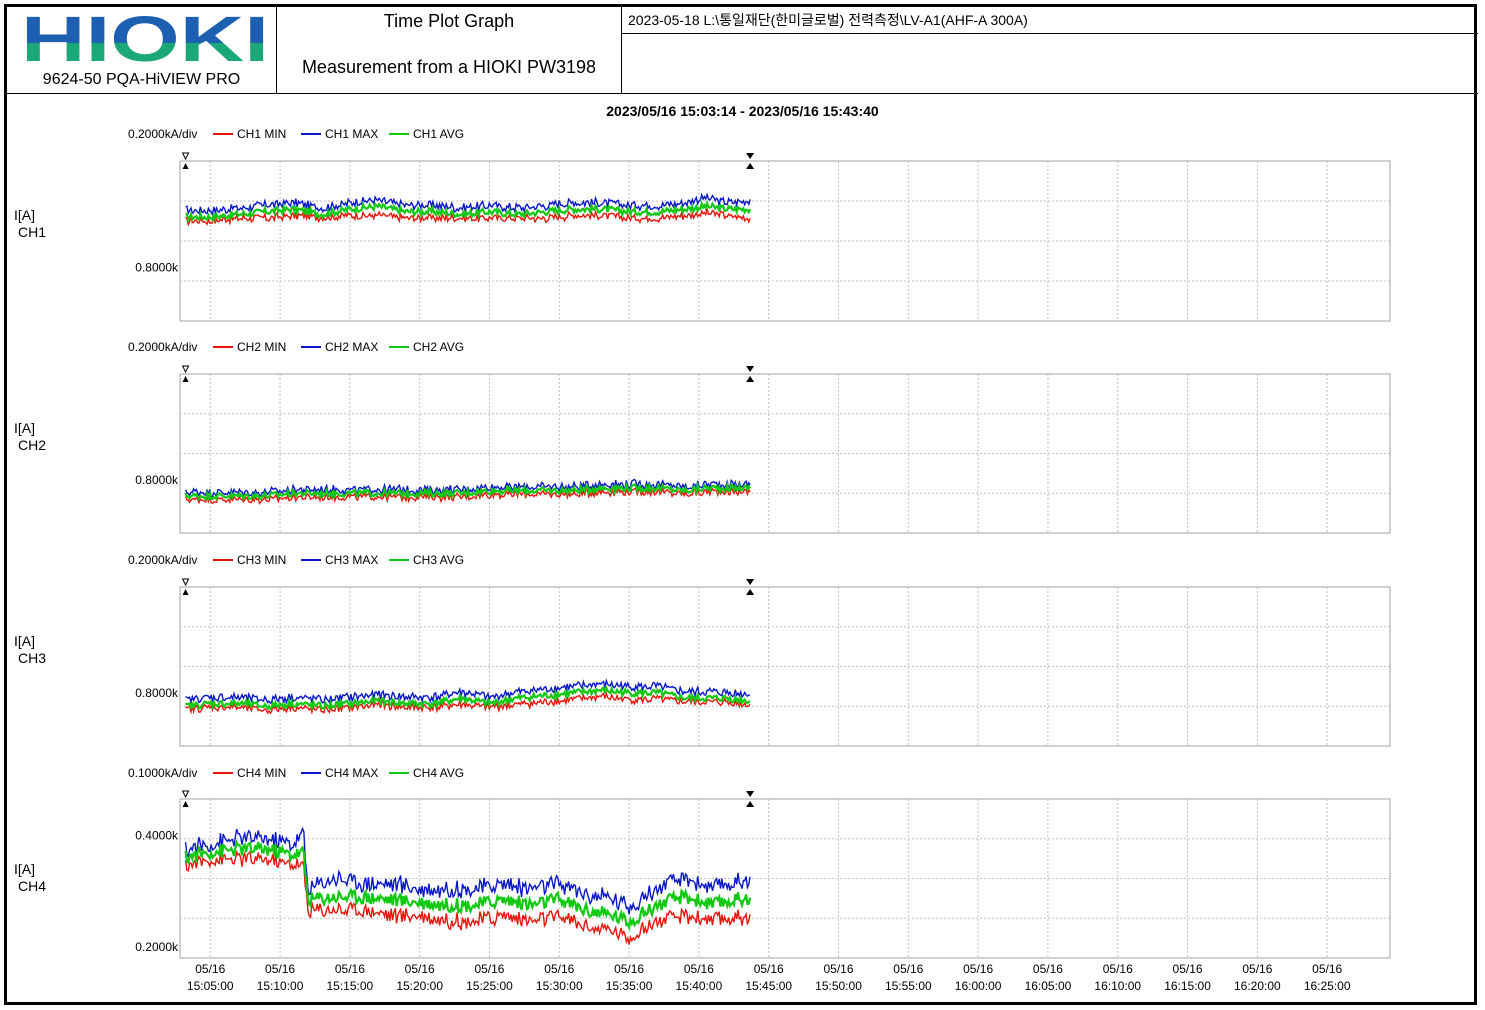 This screenshot has height=1010, width=1485. Describe the element at coordinates (261, 773) in the screenshot. I see `legend-label: CH4 MIN` at that location.